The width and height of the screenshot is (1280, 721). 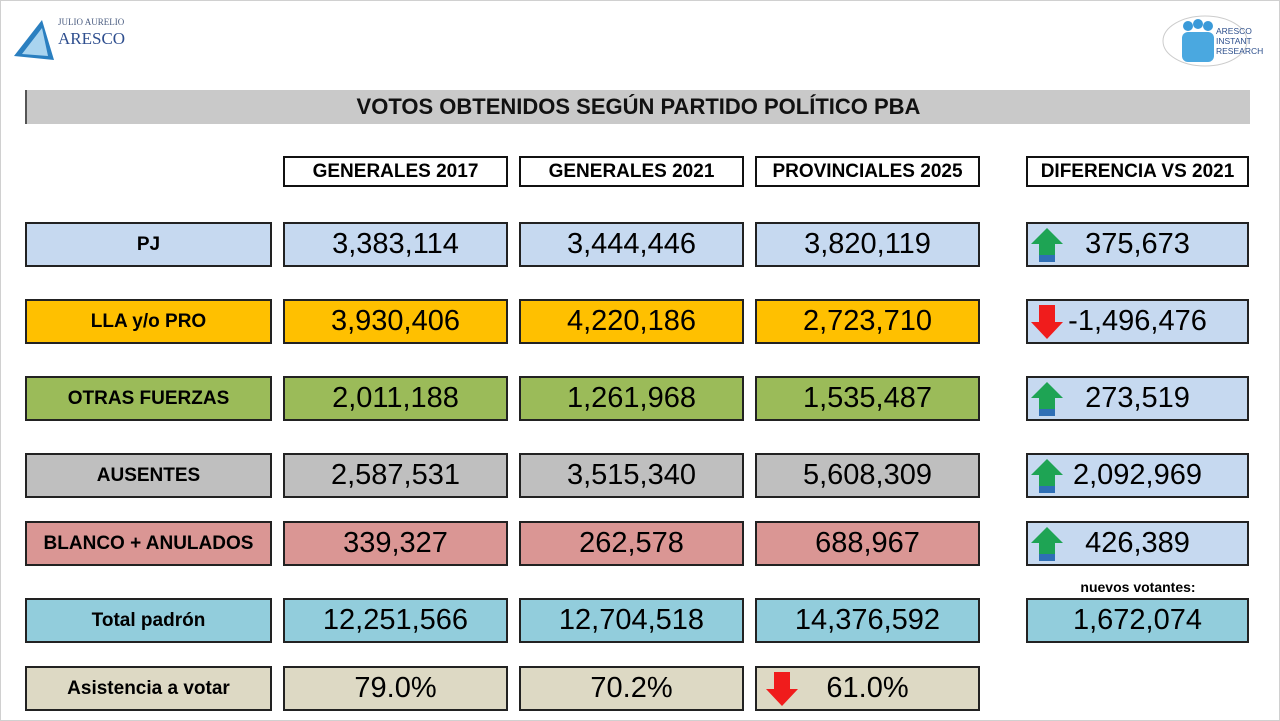 What do you see at coordinates (631, 688) in the screenshot?
I see `value-cell: 70.2%` at bounding box center [631, 688].